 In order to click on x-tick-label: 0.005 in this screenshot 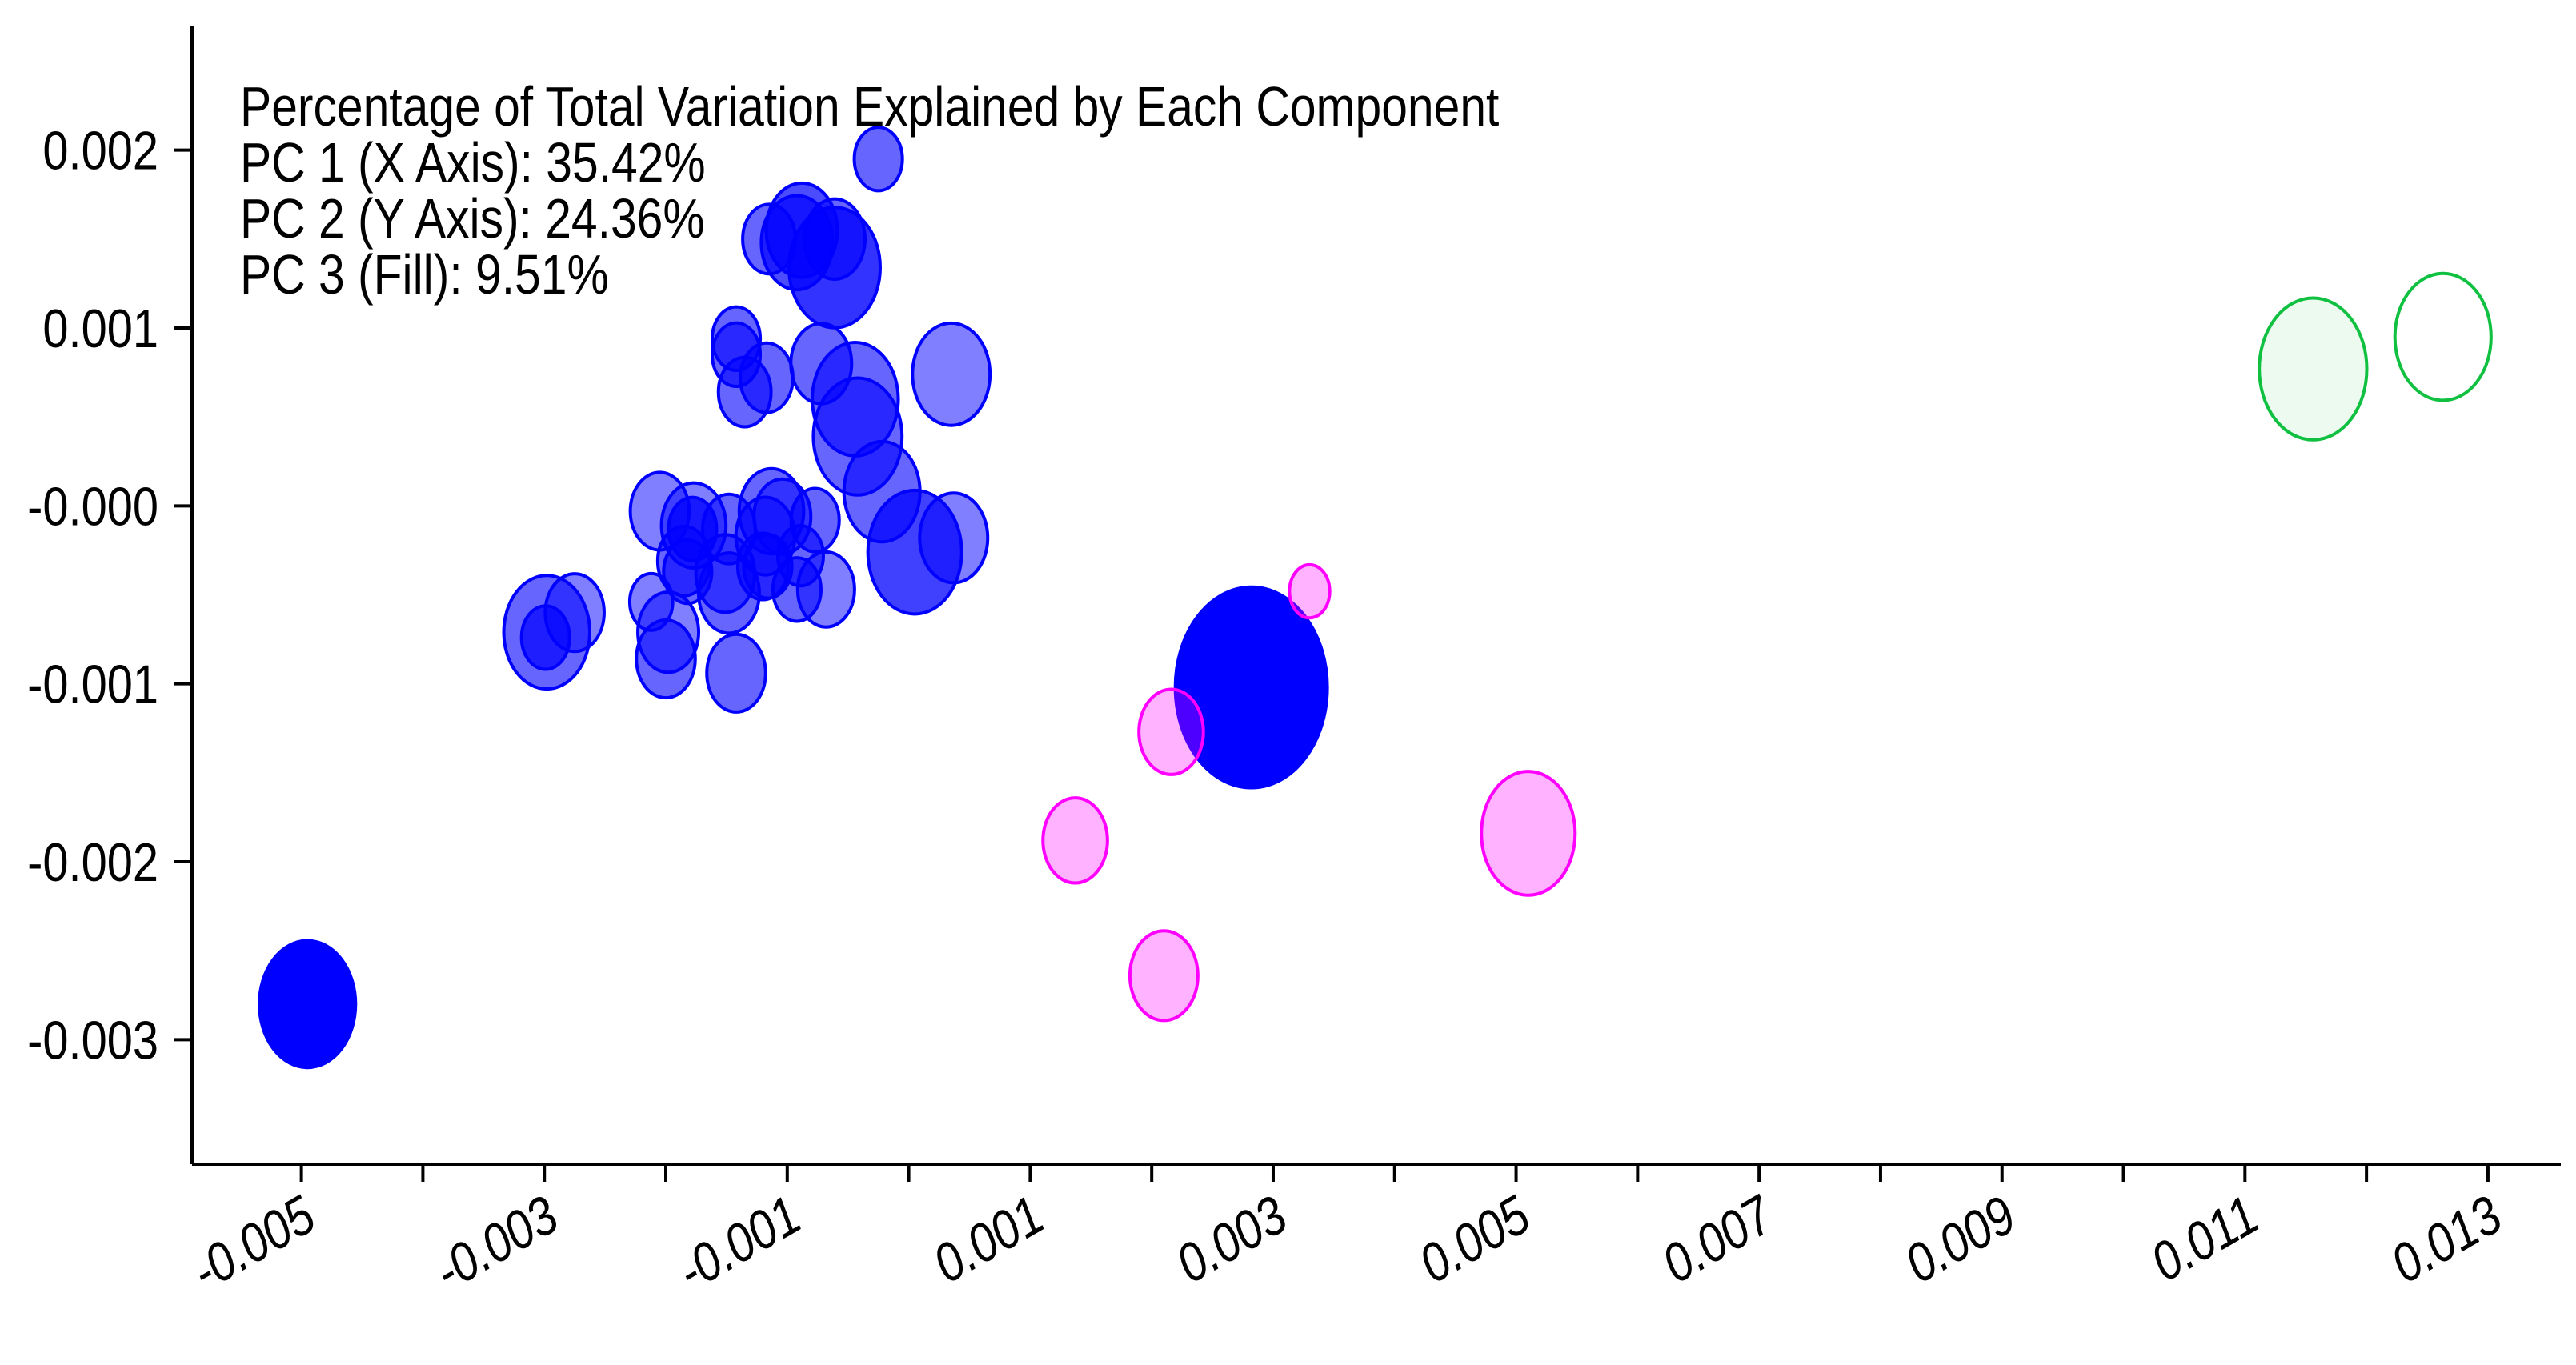, I will do `click(1474, 1239)`.